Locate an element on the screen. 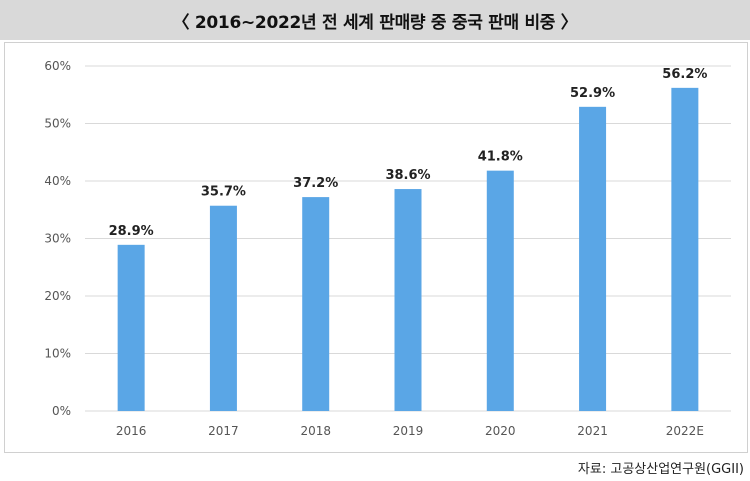 The width and height of the screenshot is (750, 481). y-tick-label: 10% is located at coordinates (57, 354).